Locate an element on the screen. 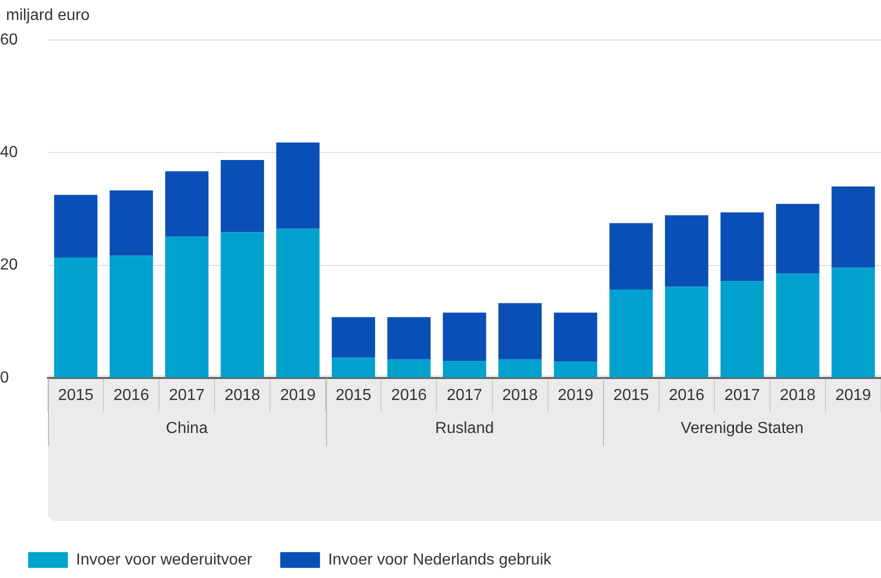 The width and height of the screenshot is (881, 578). text: China is located at coordinates (187, 428).